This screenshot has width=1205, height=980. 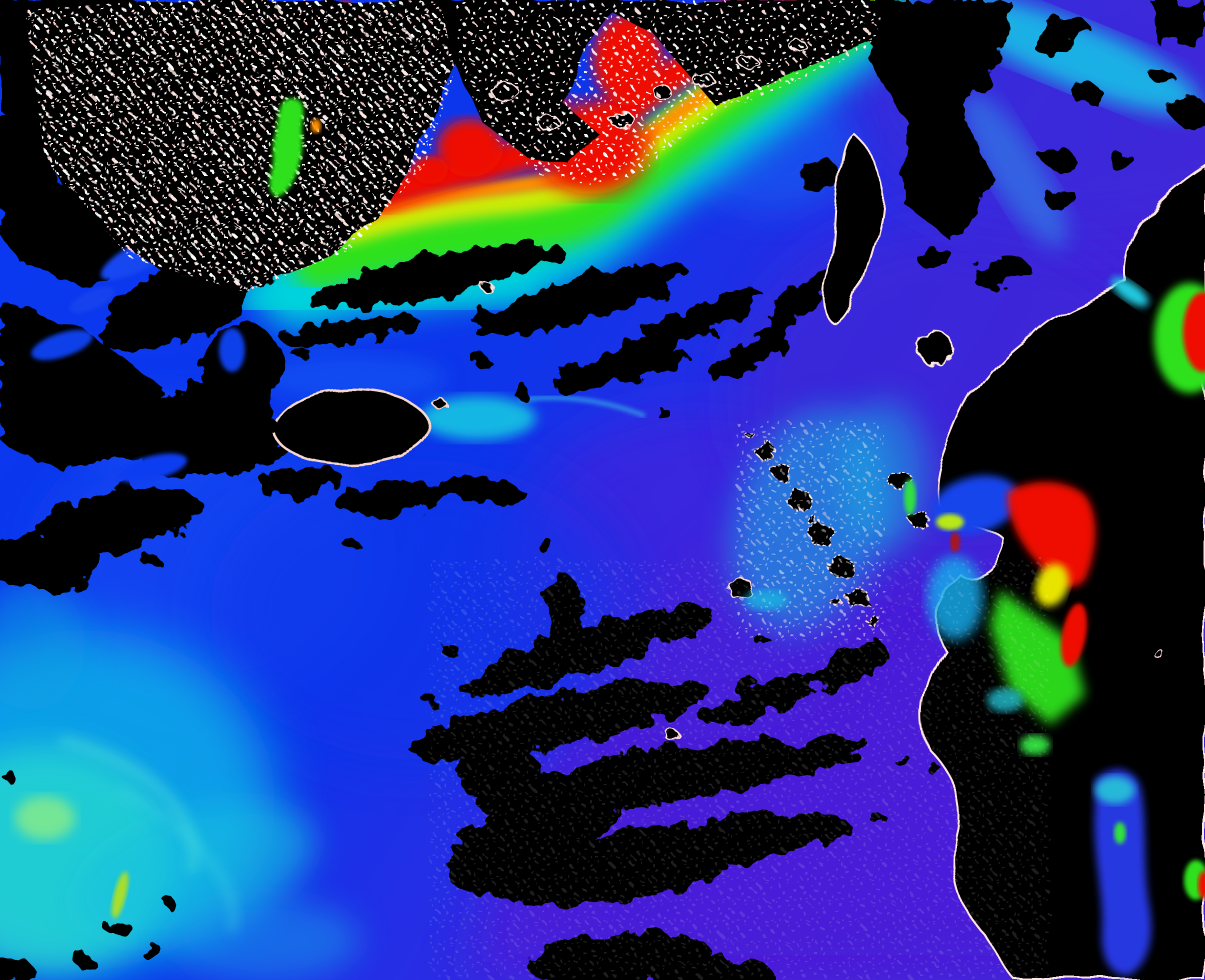 What do you see at coordinates (1074, 635) in the screenshot?
I see `yatsushiro-red-strip` at bounding box center [1074, 635].